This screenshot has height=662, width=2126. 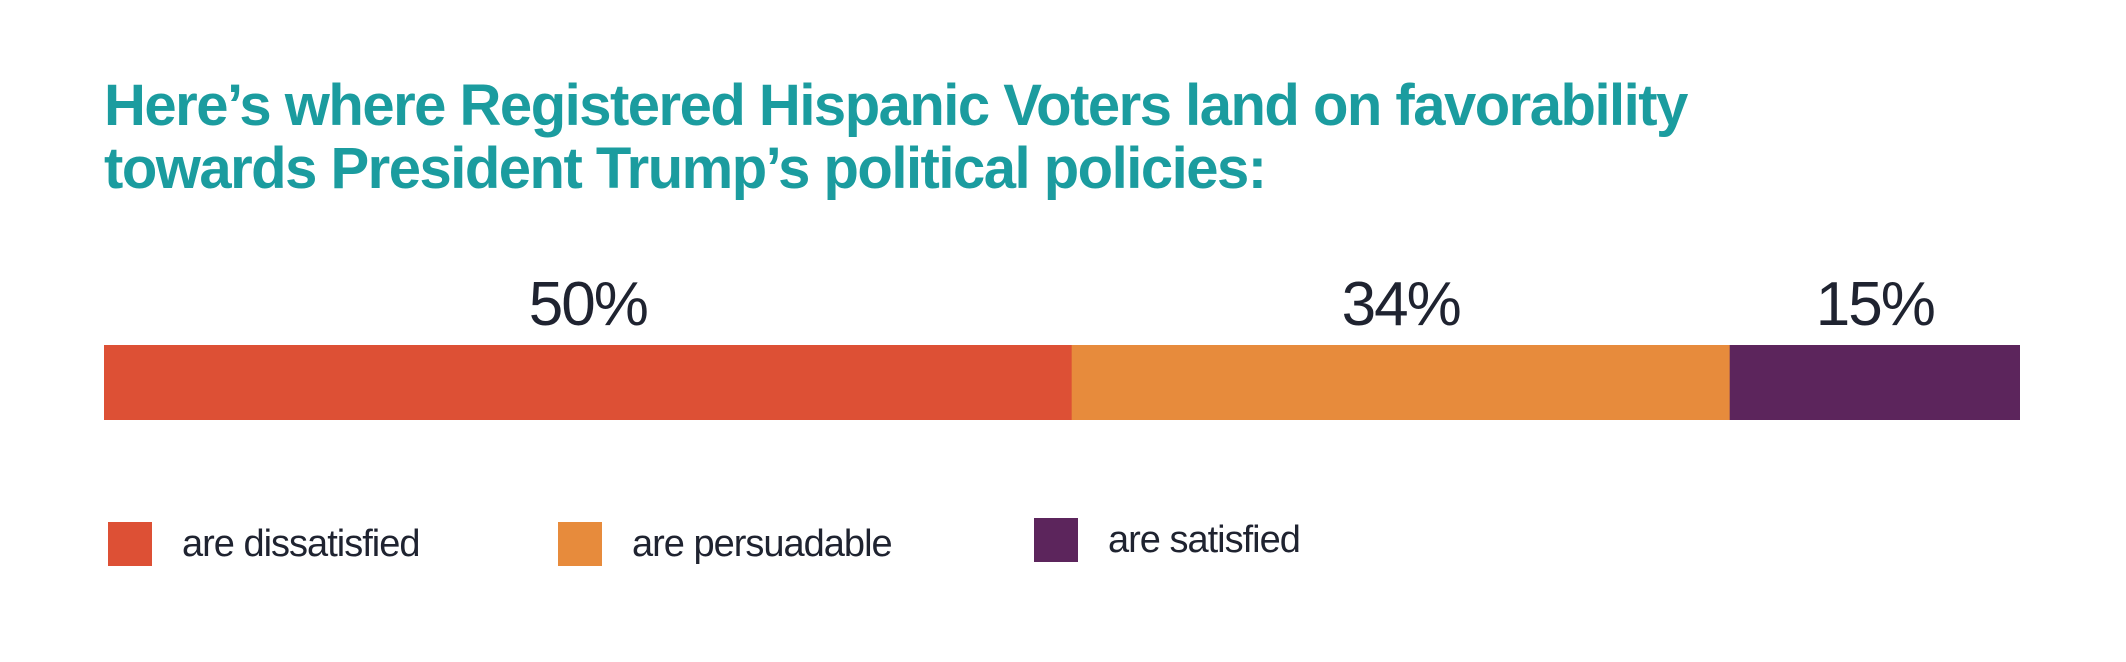 I want to click on legend-item-dissatisfied: are dissatisfied, so click(x=264, y=544).